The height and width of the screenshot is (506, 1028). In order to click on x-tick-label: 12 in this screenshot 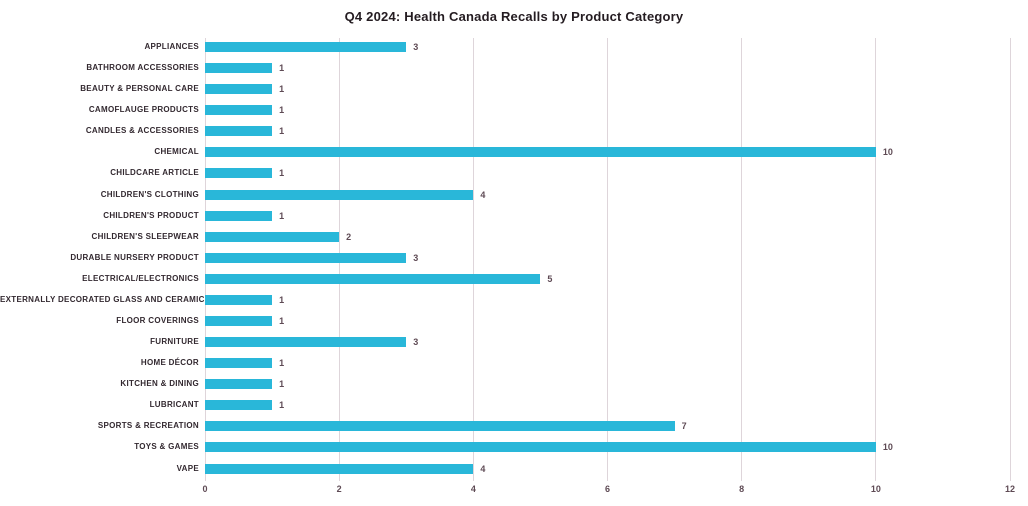, I will do `click(1009, 489)`.